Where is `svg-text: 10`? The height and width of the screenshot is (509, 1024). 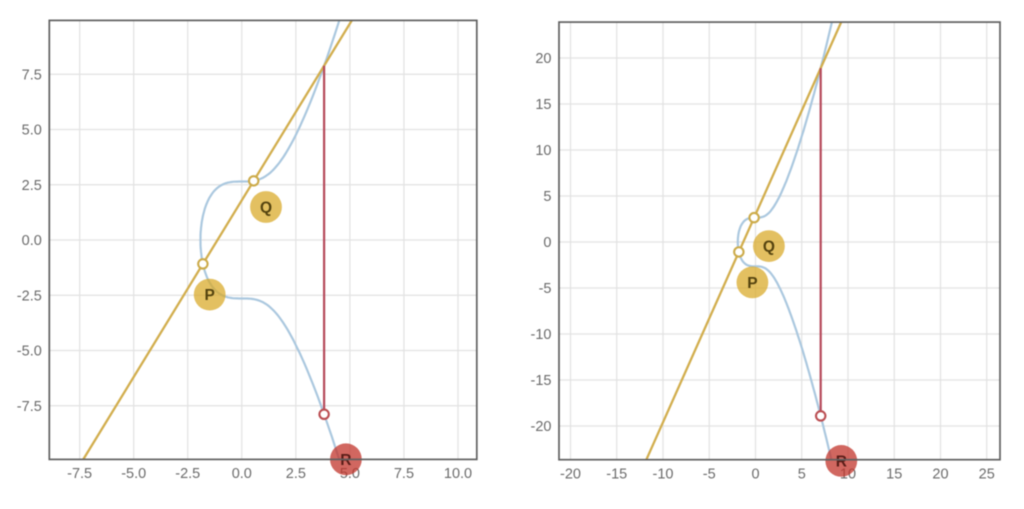 svg-text: 10 is located at coordinates (543, 151).